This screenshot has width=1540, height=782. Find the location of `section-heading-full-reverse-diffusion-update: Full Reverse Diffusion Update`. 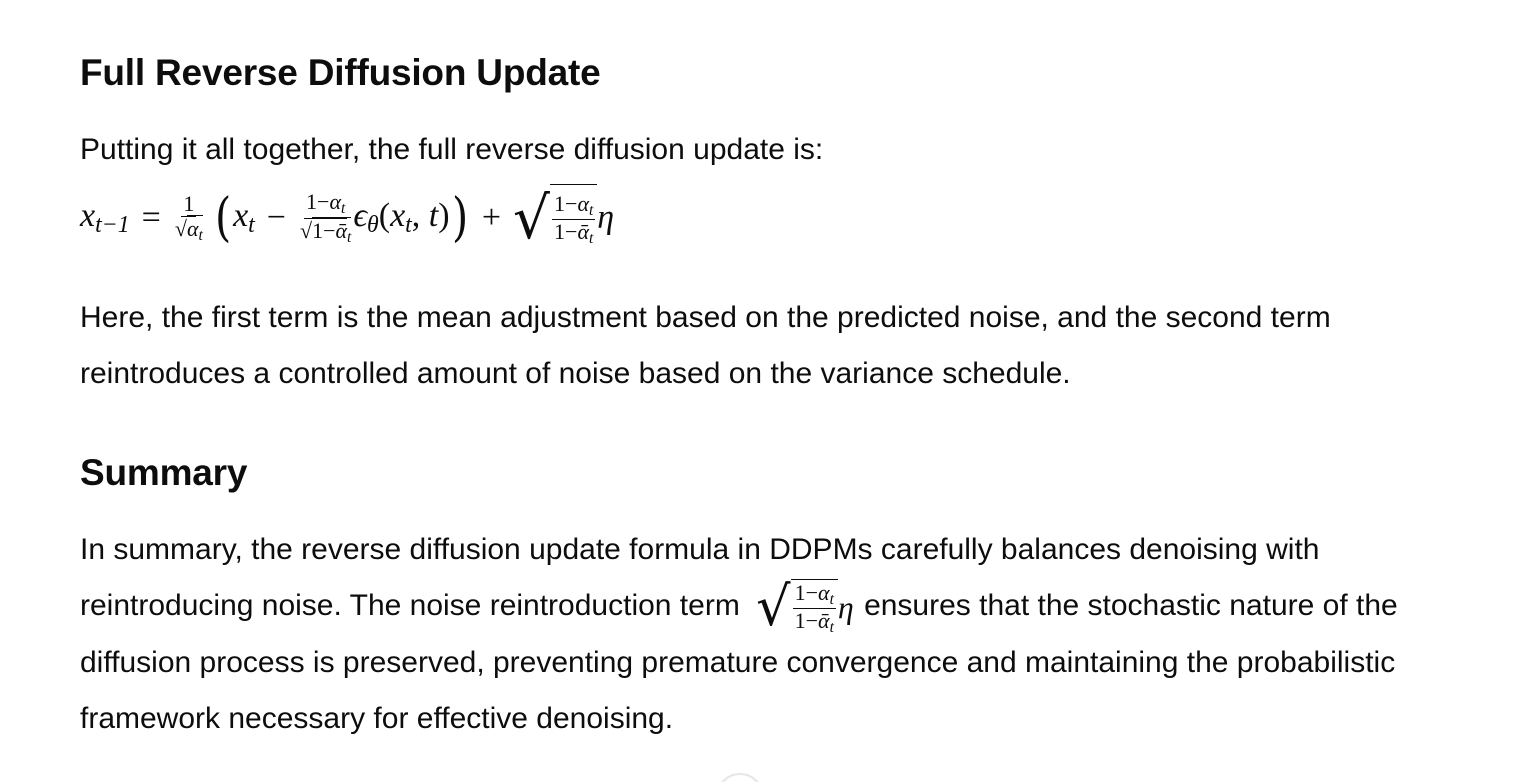

section-heading-full-reverse-diffusion-update: Full Reverse Diffusion Update is located at coordinates (340, 72).